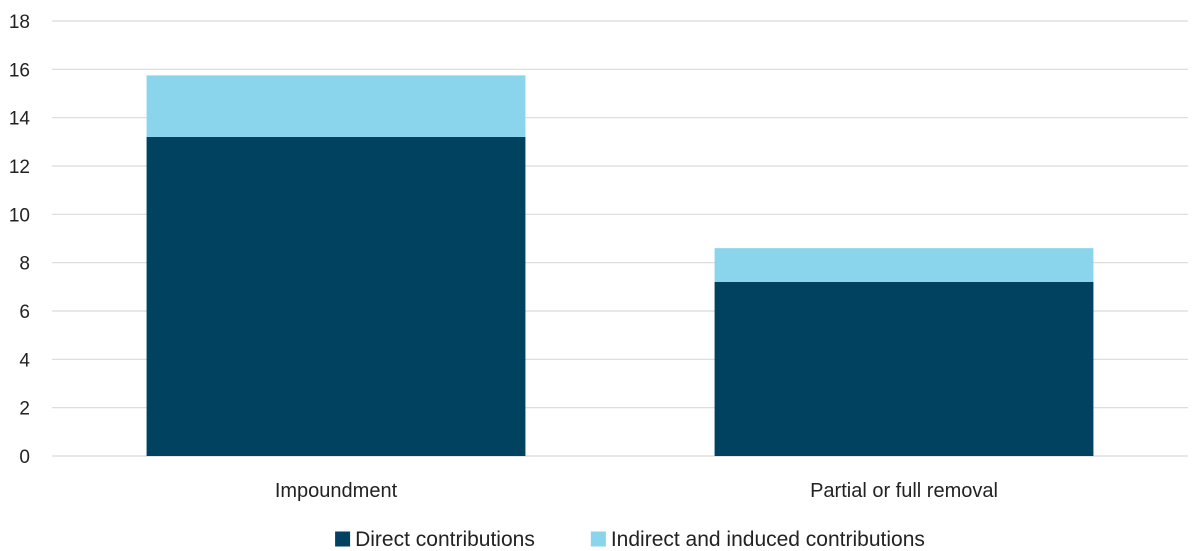 The image size is (1199, 551). What do you see at coordinates (24, 457) in the screenshot?
I see `y-tick-label-0: 0` at bounding box center [24, 457].